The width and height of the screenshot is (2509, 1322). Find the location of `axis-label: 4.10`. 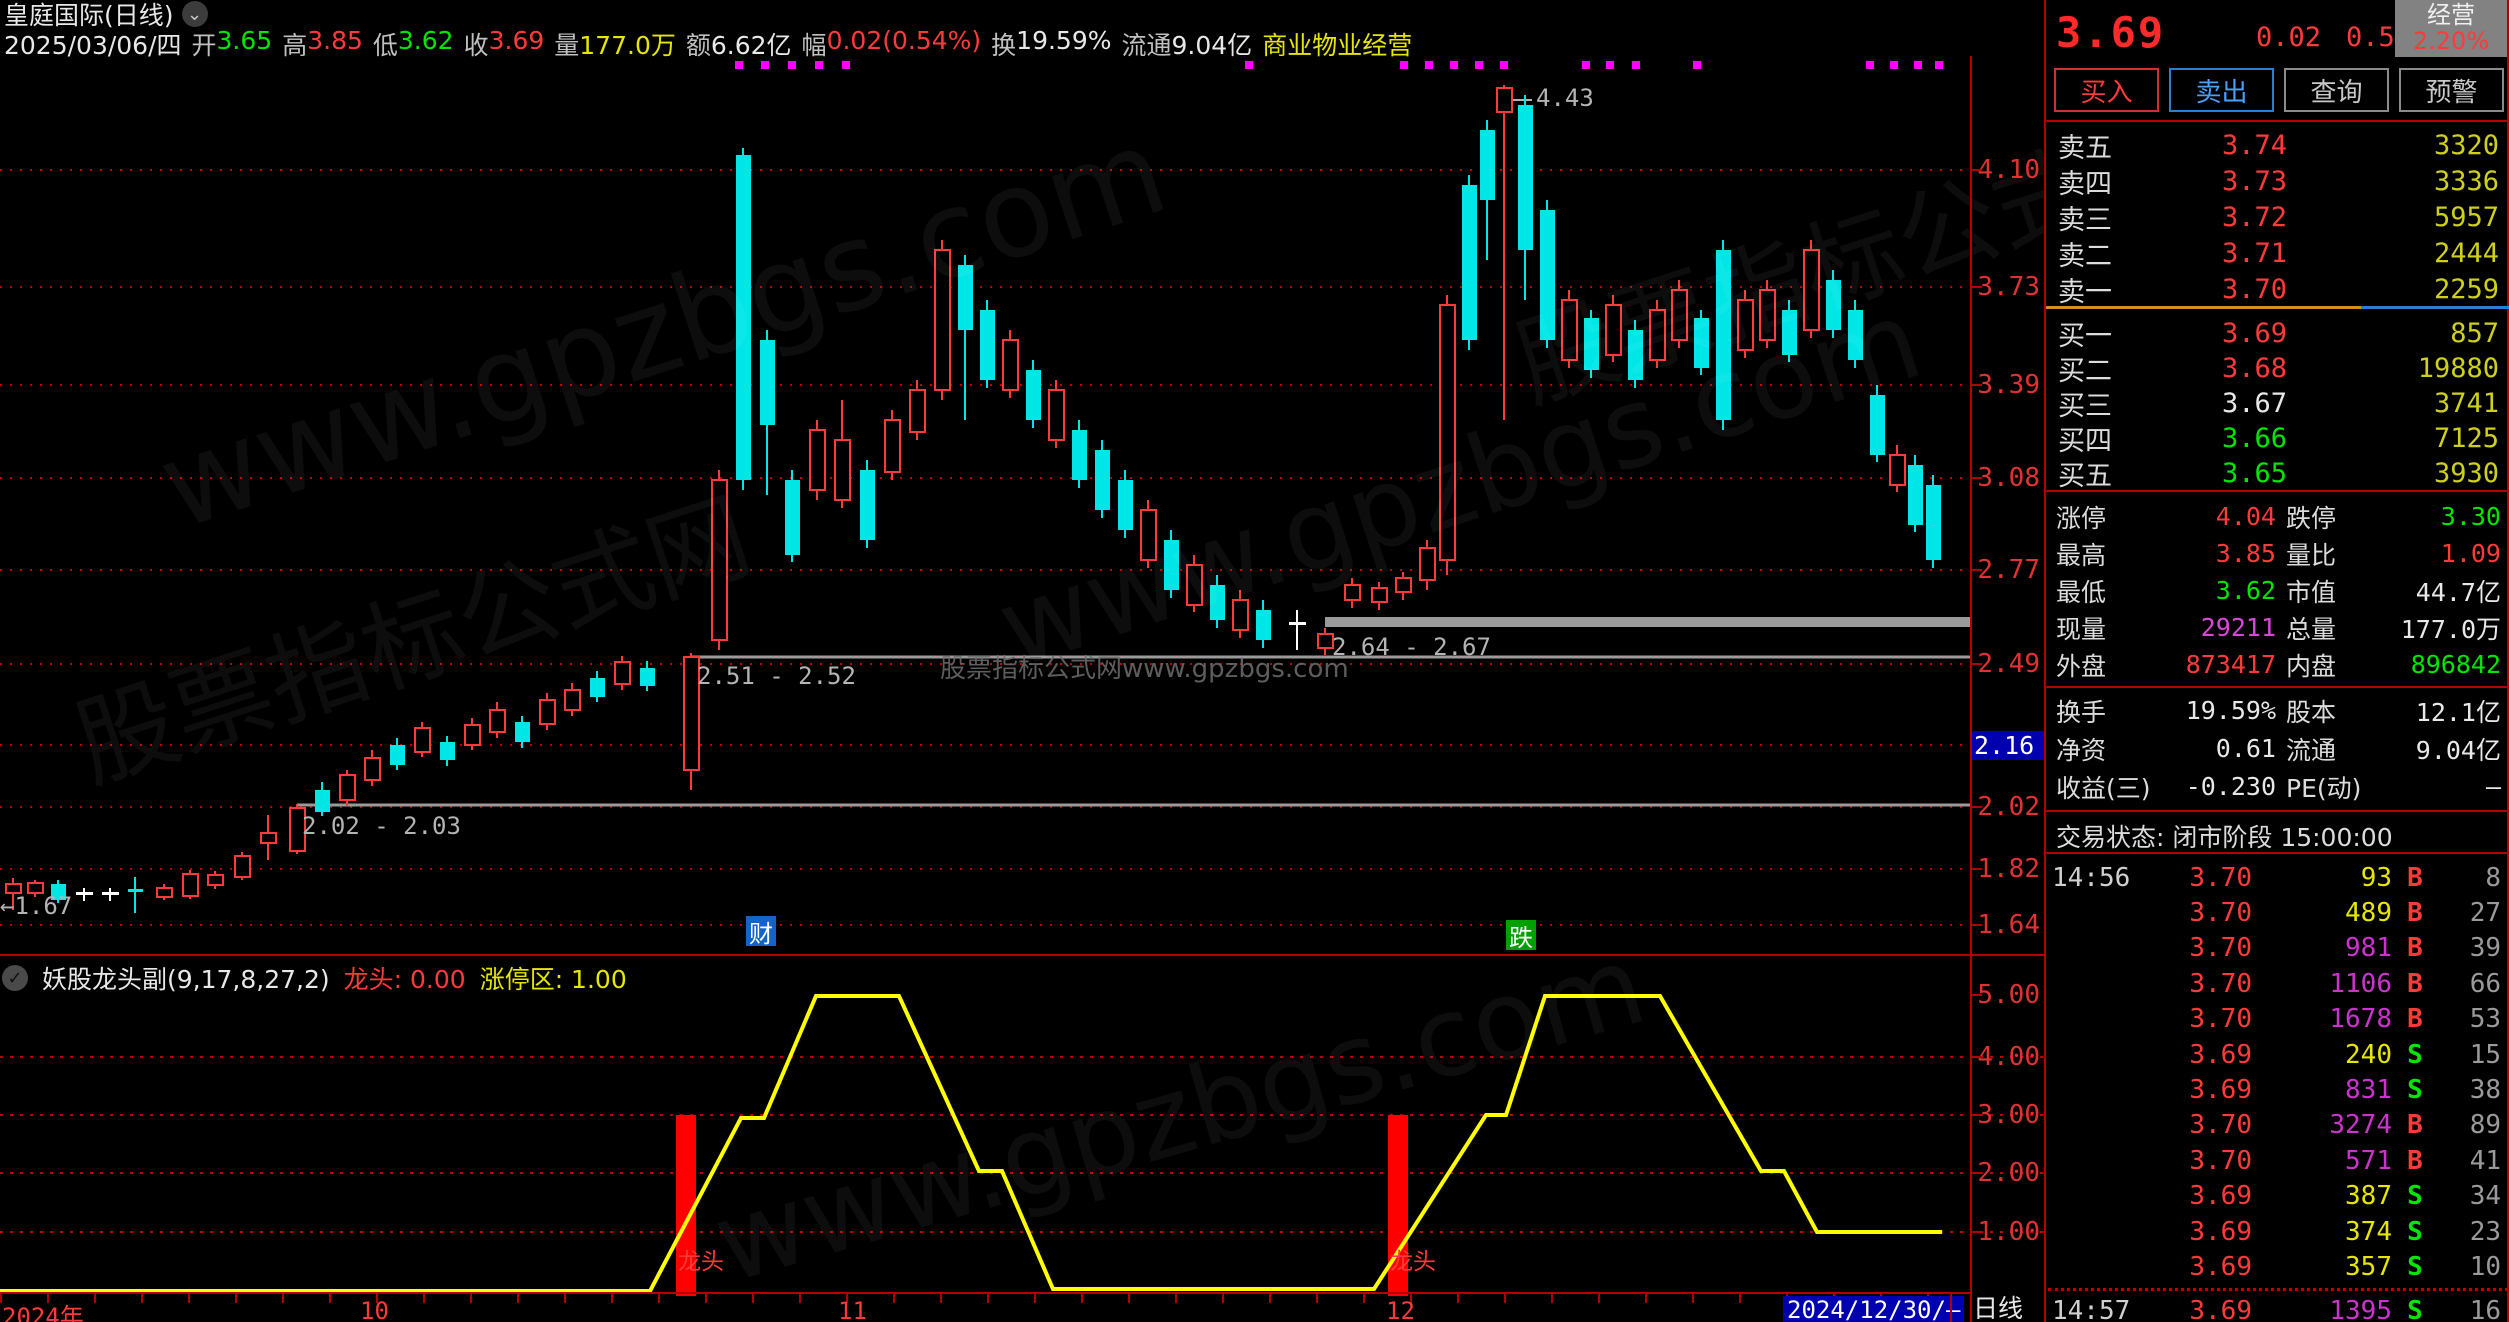

axis-label: 4.10 is located at coordinates (2008, 170).